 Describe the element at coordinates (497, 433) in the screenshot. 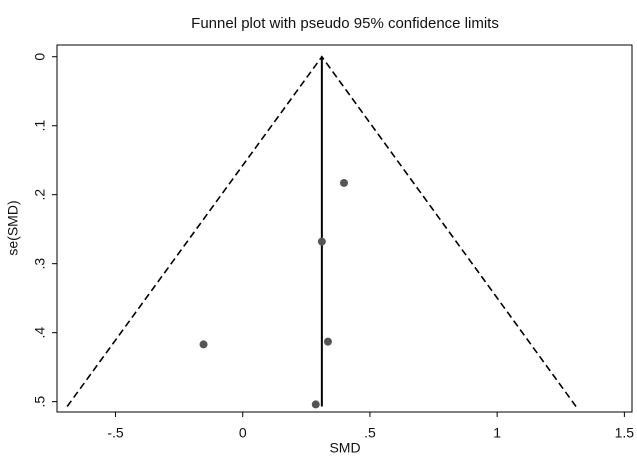

I see `x-tick-label: 1` at that location.